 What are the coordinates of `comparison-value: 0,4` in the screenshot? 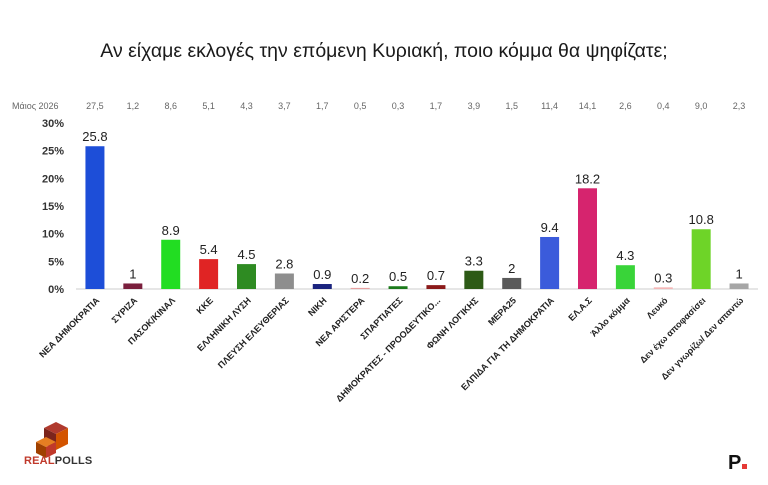 It's located at (663, 106).